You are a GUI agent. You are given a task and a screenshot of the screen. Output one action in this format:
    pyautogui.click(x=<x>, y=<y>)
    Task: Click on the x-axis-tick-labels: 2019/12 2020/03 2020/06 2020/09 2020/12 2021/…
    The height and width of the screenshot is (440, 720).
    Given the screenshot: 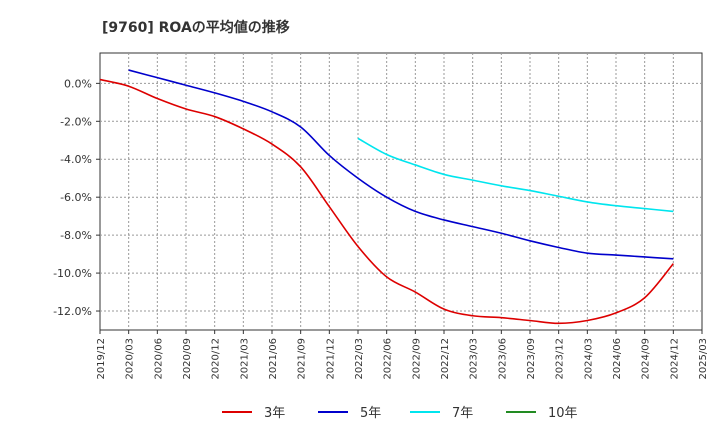 What is the action you would take?
    pyautogui.click(x=402, y=355)
    